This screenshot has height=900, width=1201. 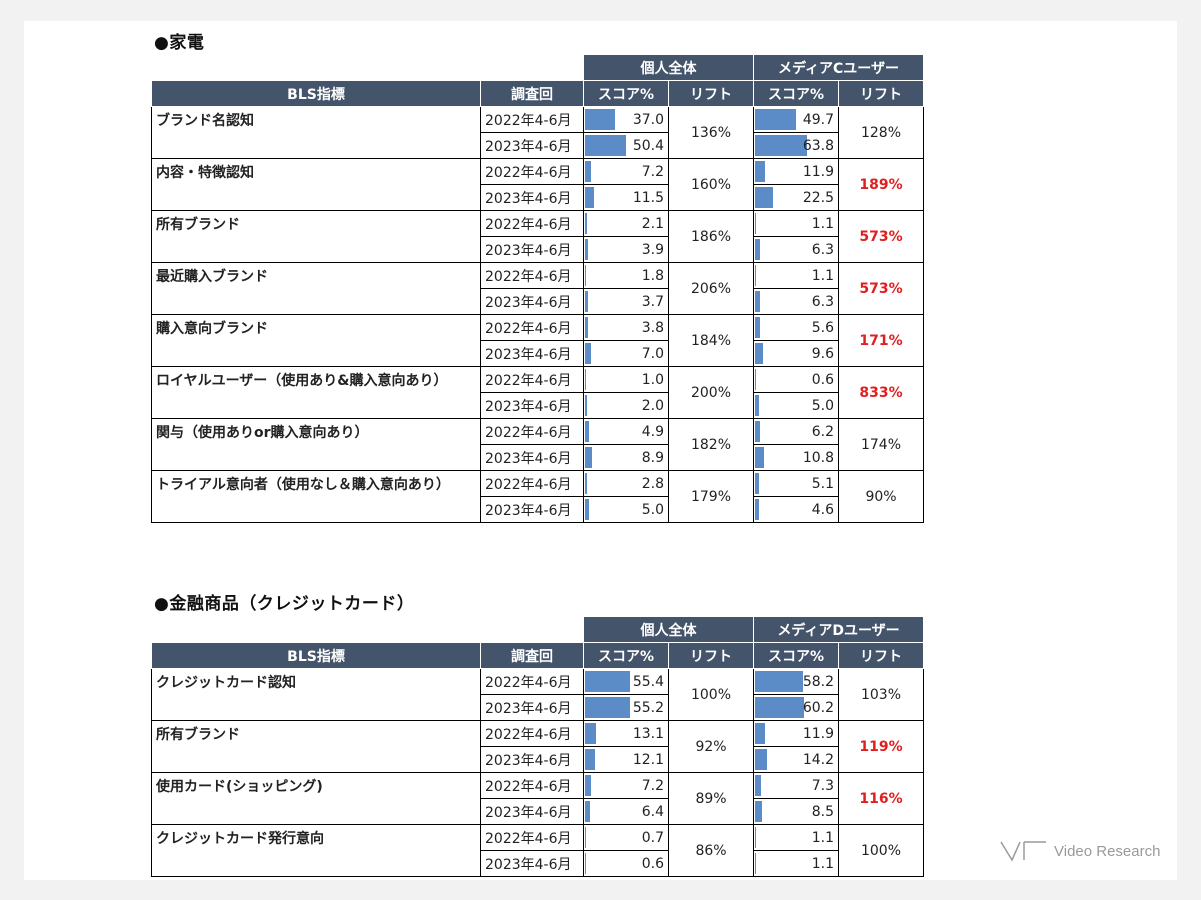 I want to click on score-value: 50.4, so click(x=648, y=145).